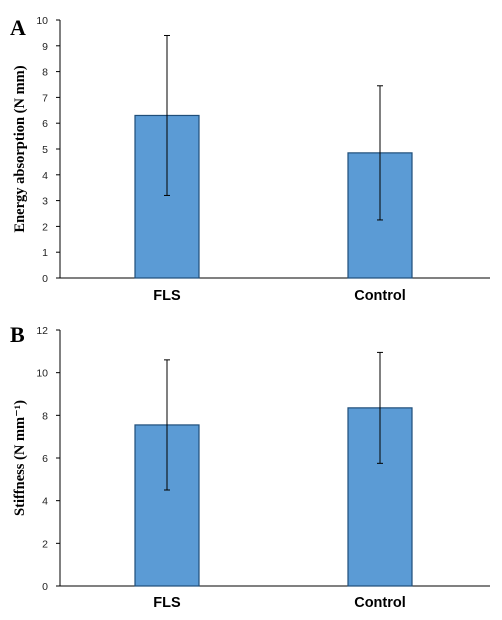 This screenshot has height=620, width=502. Describe the element at coordinates (45, 98) in the screenshot. I see `panel-a-tick-label: 7` at that location.